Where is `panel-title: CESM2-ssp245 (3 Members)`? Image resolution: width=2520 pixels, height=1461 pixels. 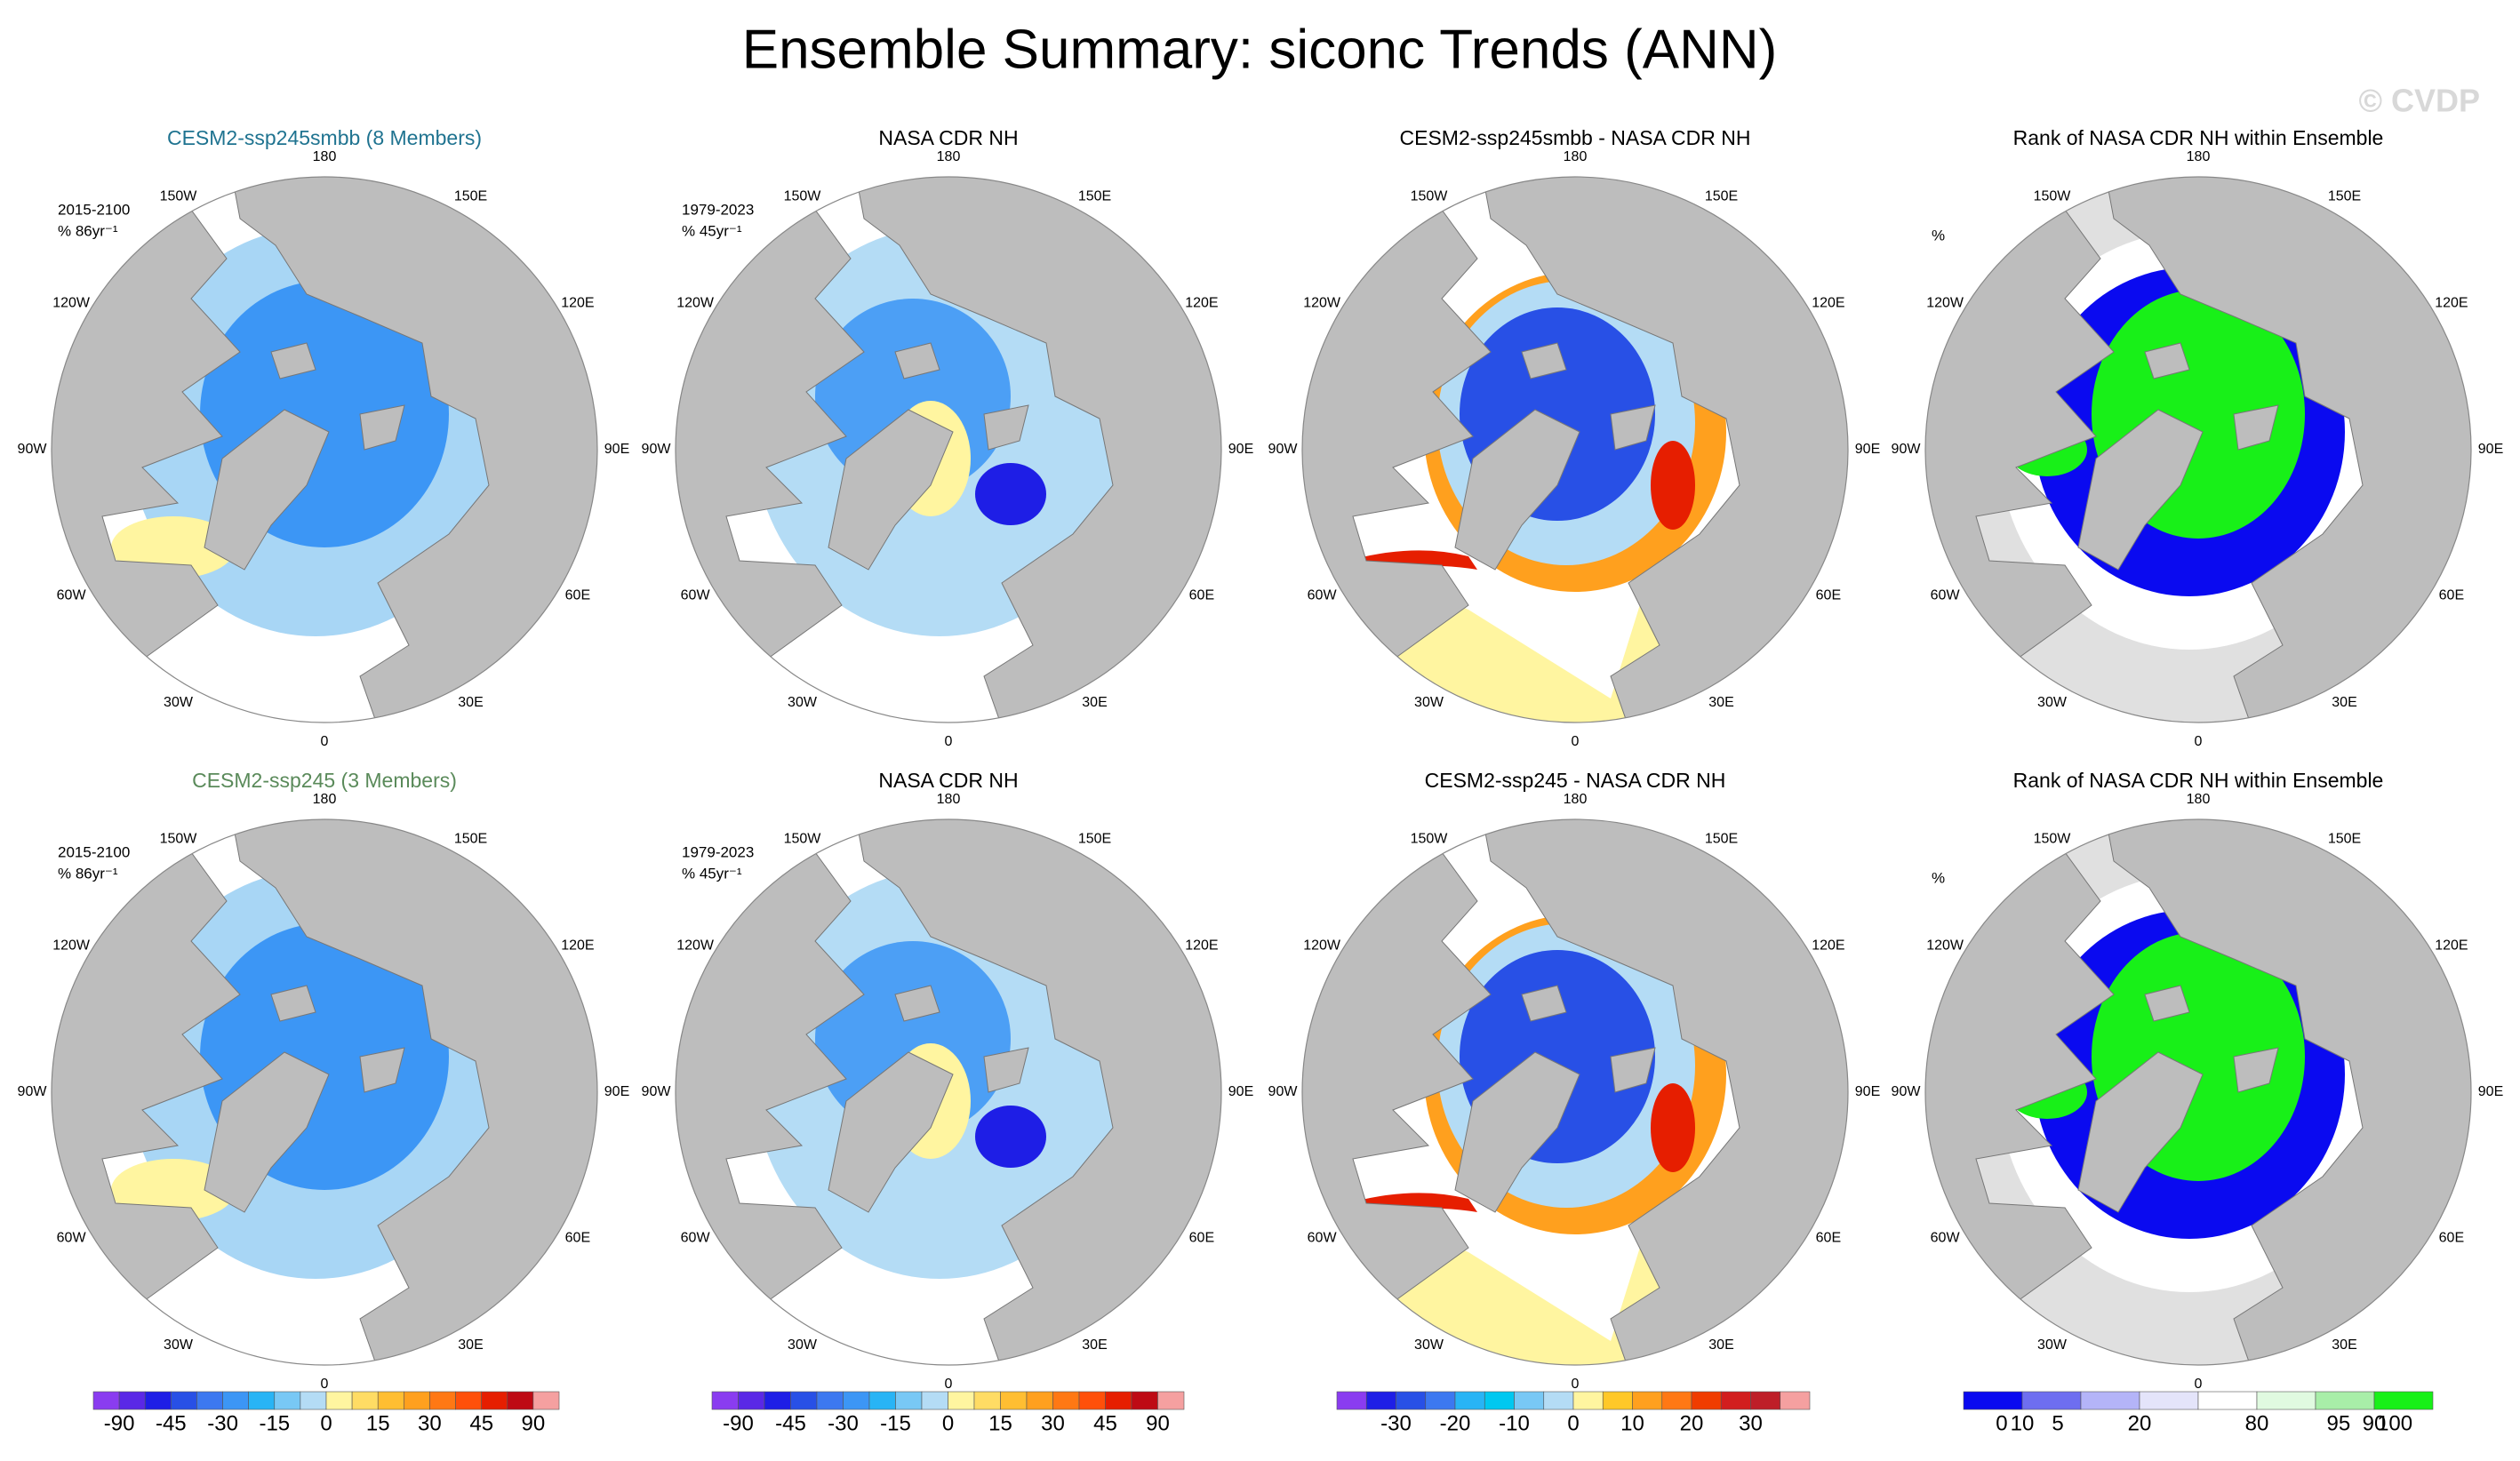 panel-title: CESM2-ssp245 (3 Members) is located at coordinates (324, 781).